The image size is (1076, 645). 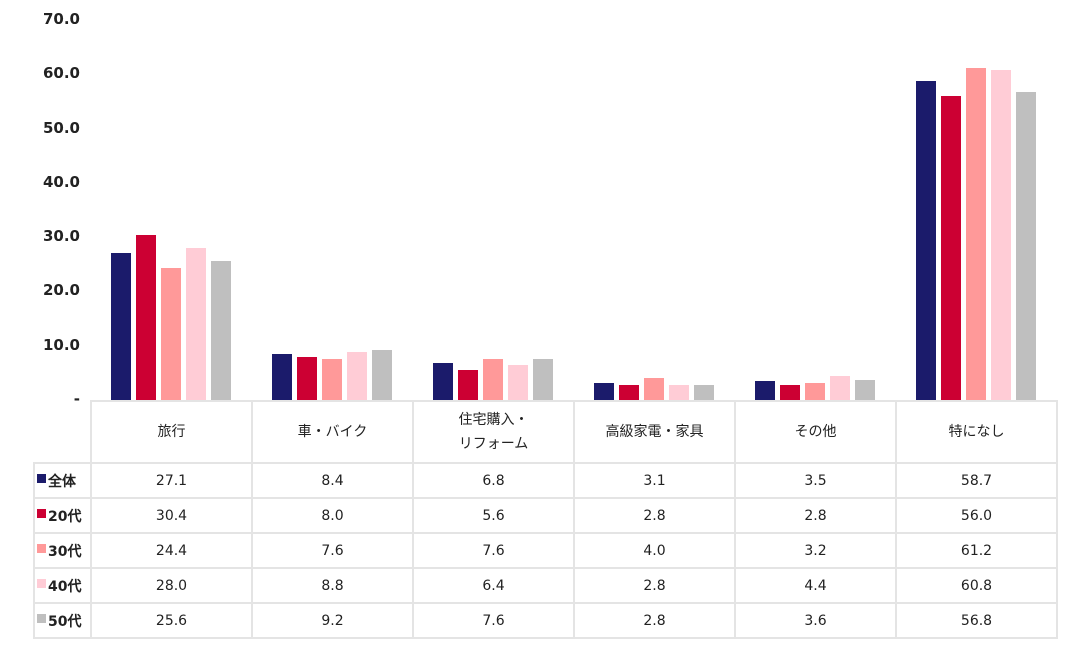 What do you see at coordinates (61, 181) in the screenshot?
I see `y-tick-label: 40.0` at bounding box center [61, 181].